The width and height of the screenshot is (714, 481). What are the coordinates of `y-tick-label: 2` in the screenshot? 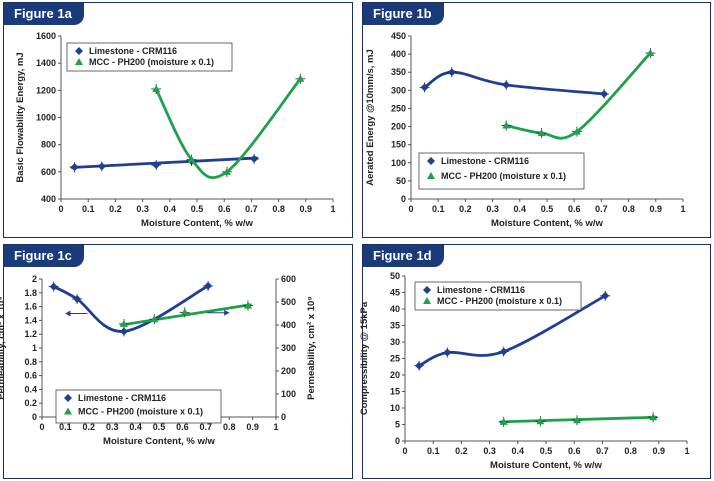 It's located at (34, 279).